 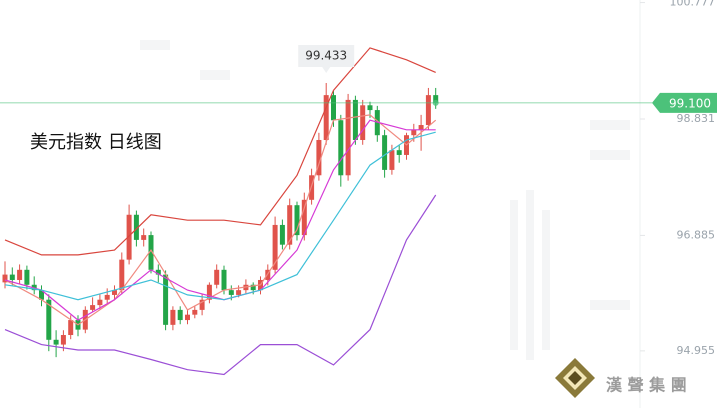 I want to click on high-label: 99.433, so click(x=326, y=55).